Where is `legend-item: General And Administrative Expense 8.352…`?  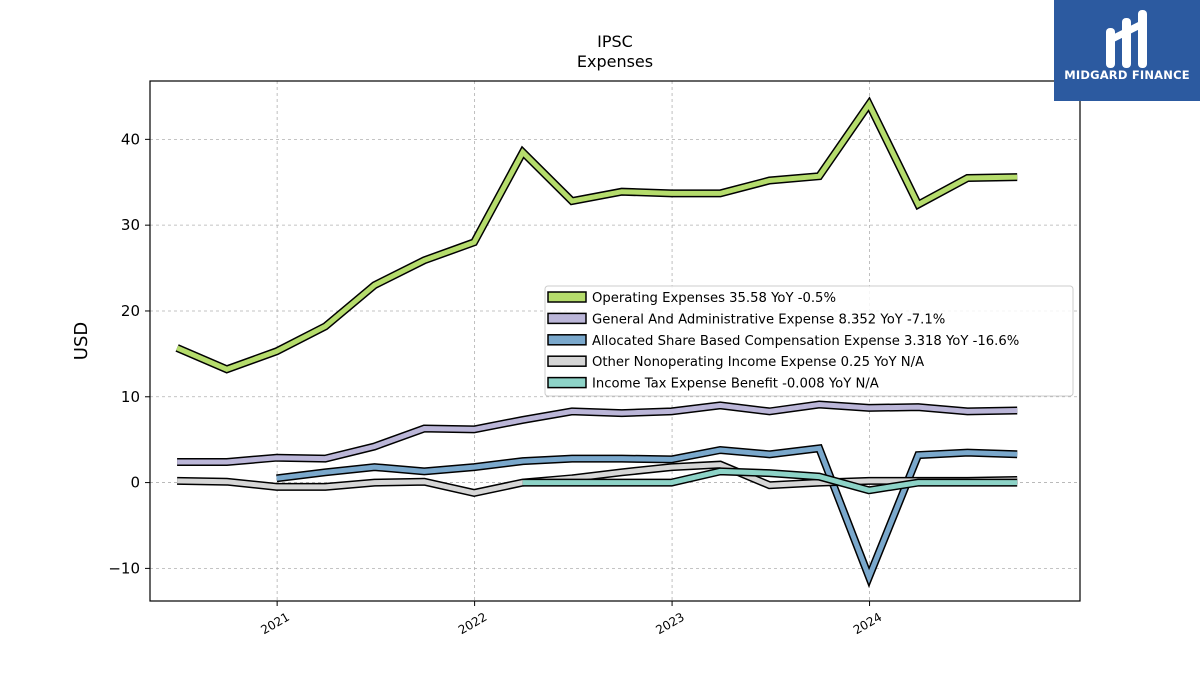 legend-item: General And Administrative Expense 8.352… is located at coordinates (746, 319).